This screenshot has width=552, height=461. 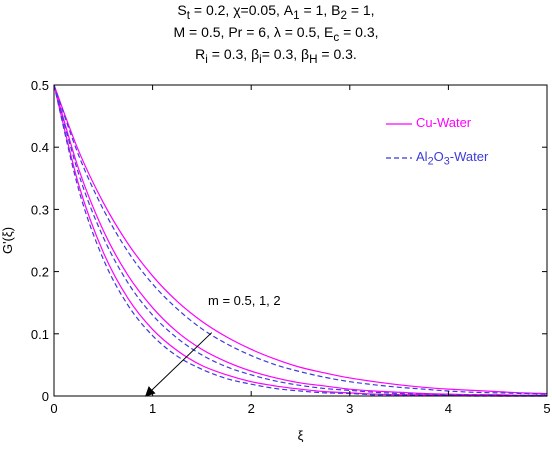 What do you see at coordinates (301, 435) in the screenshot?
I see `x-axis-label: ξ` at bounding box center [301, 435].